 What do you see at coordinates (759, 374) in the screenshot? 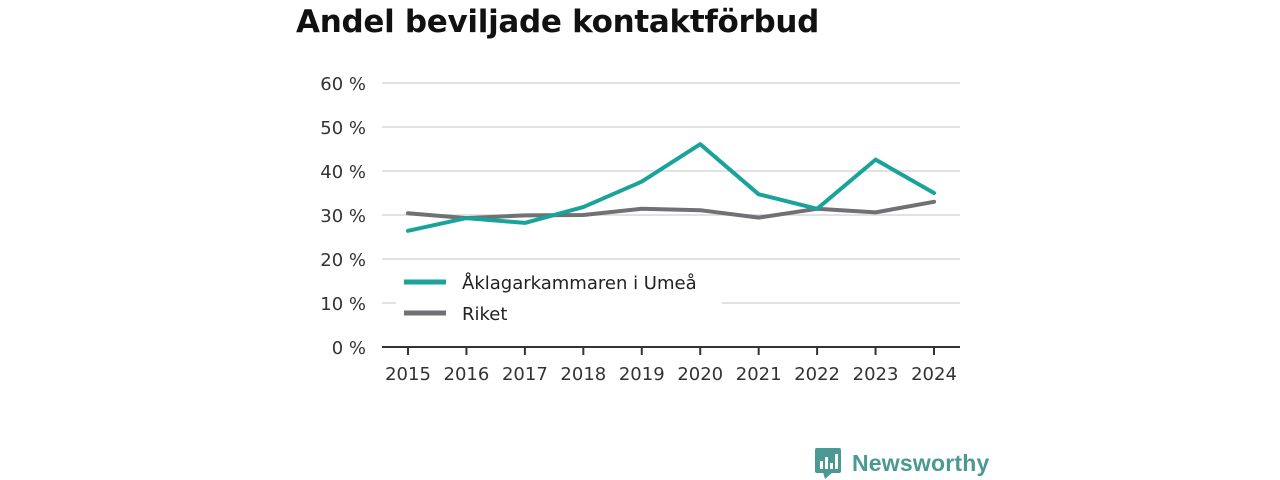
I see `x-tick-label: 2021` at bounding box center [759, 374].